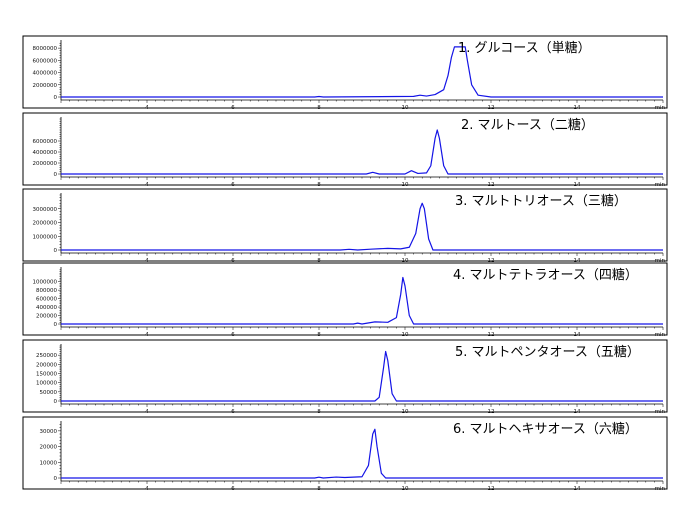  I want to click on y-tick-label: 3000000, so click(45, 210).